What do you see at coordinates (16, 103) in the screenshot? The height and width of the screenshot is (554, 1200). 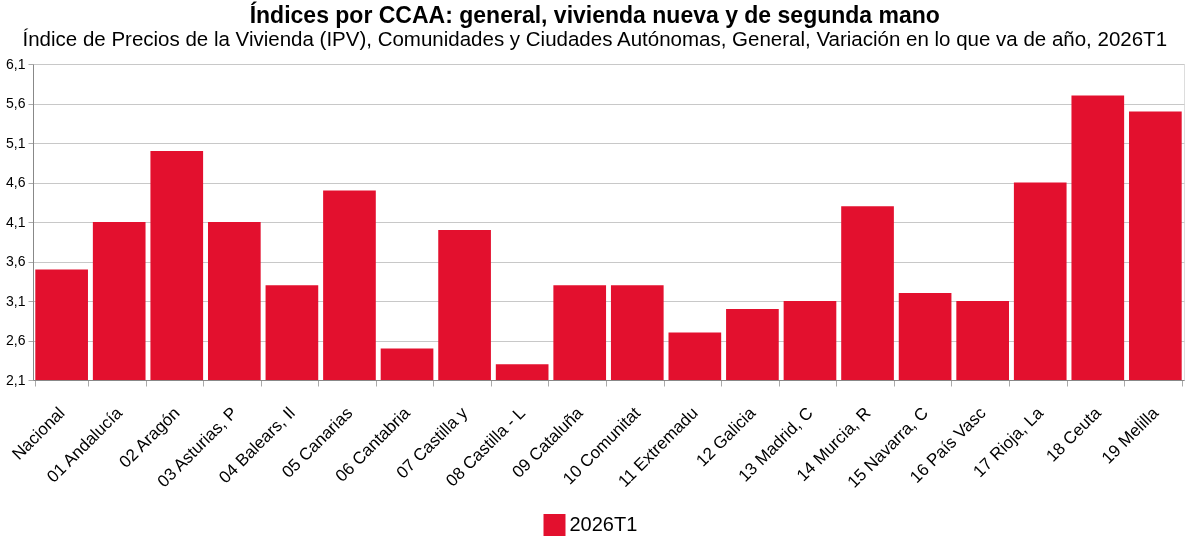 I see `y-tick-label: 5,6` at bounding box center [16, 103].